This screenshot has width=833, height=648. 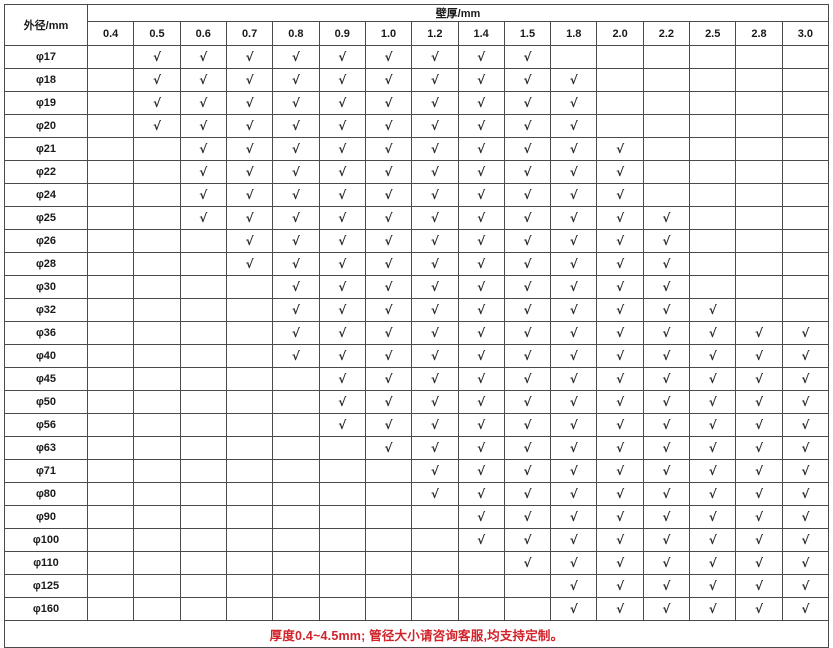 What do you see at coordinates (249, 609) in the screenshot?
I see `cell-φ160-0.7` at bounding box center [249, 609].